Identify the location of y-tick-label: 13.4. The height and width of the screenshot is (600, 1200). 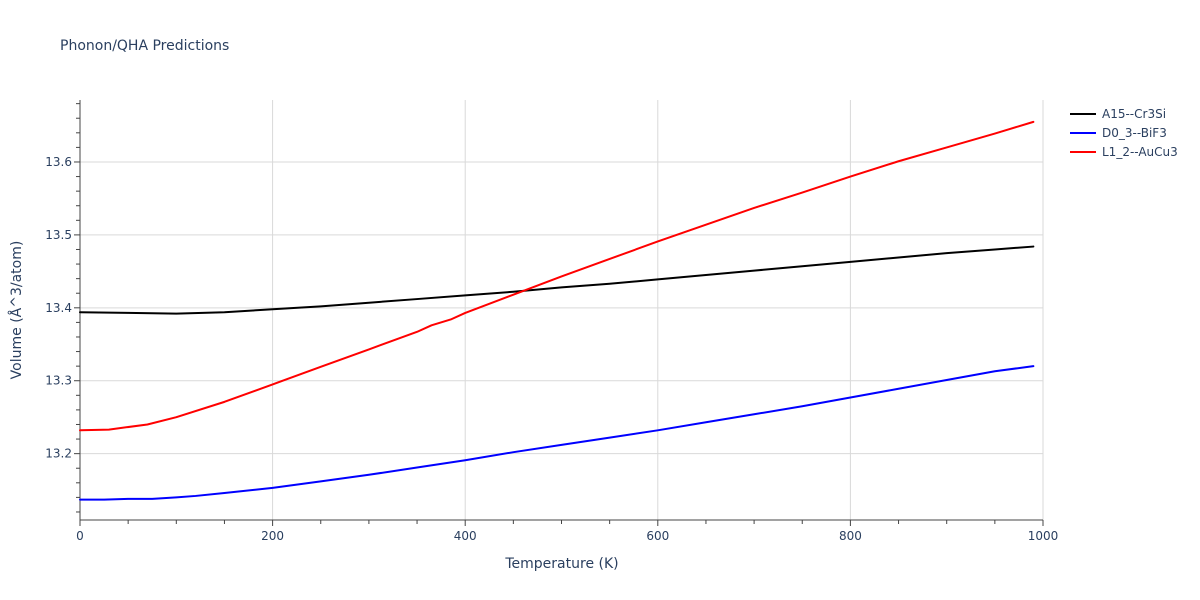
(58, 308).